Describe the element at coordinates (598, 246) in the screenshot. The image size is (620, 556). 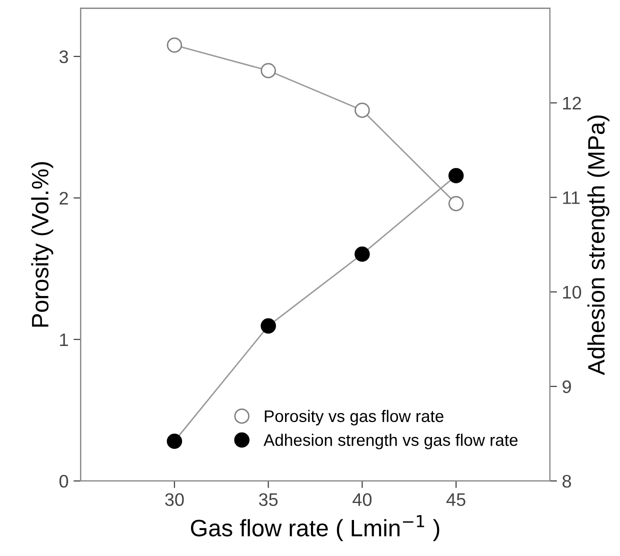
I see `y2-axis-title: Adhesion strength (MPa)` at that location.